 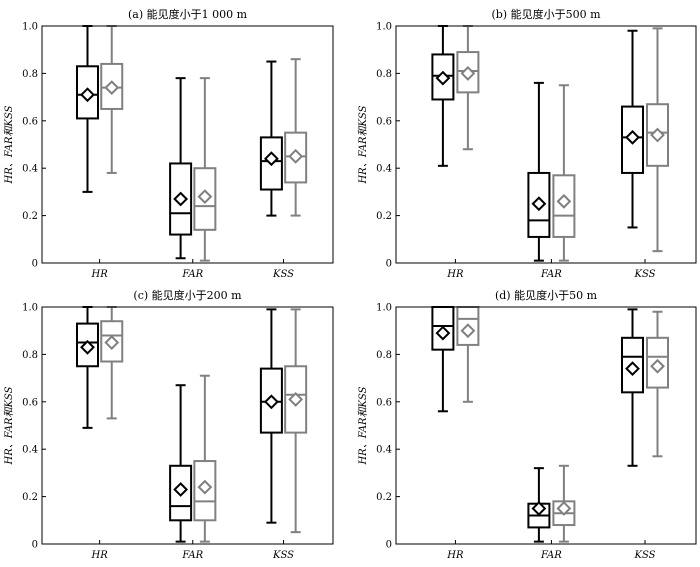 What do you see at coordinates (188, 14) in the screenshot?
I see `chart-title: (a) 能见度小于1 000 m` at bounding box center [188, 14].